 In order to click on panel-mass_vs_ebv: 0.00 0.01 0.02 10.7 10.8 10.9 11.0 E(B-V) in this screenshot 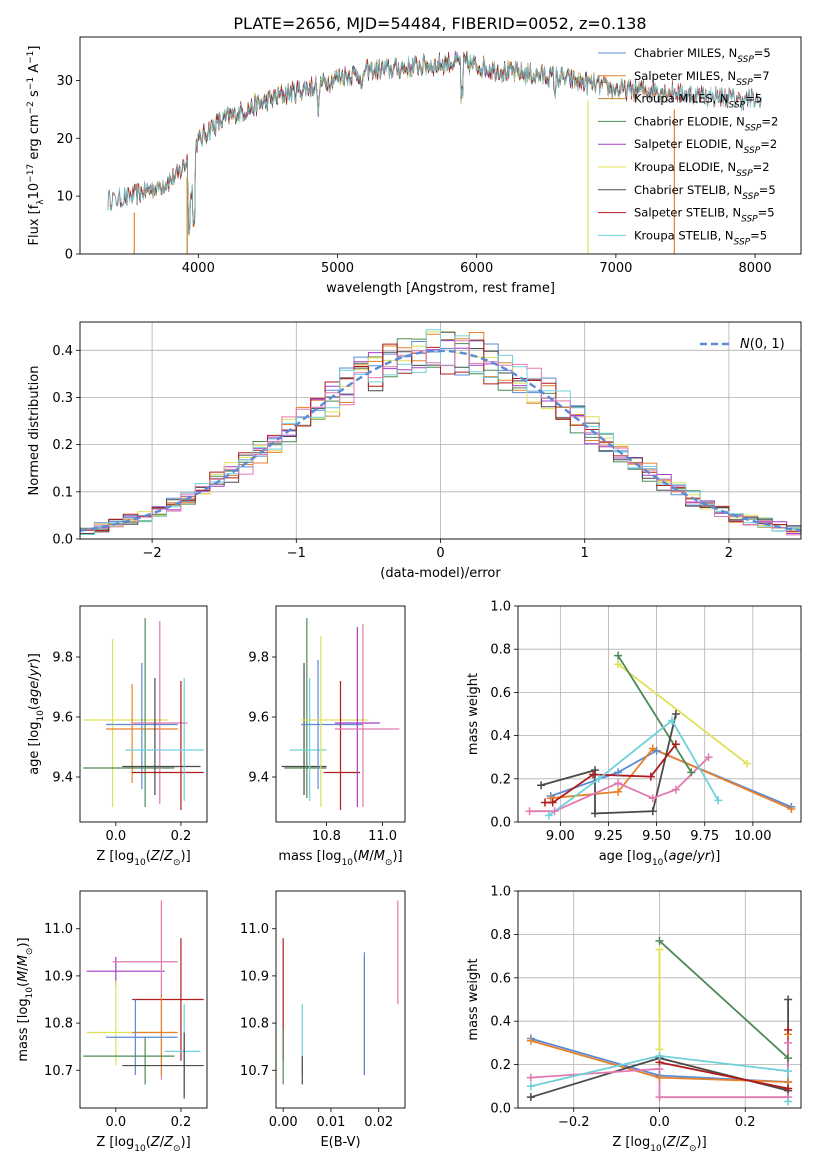, I will do `click(323, 1020)`.